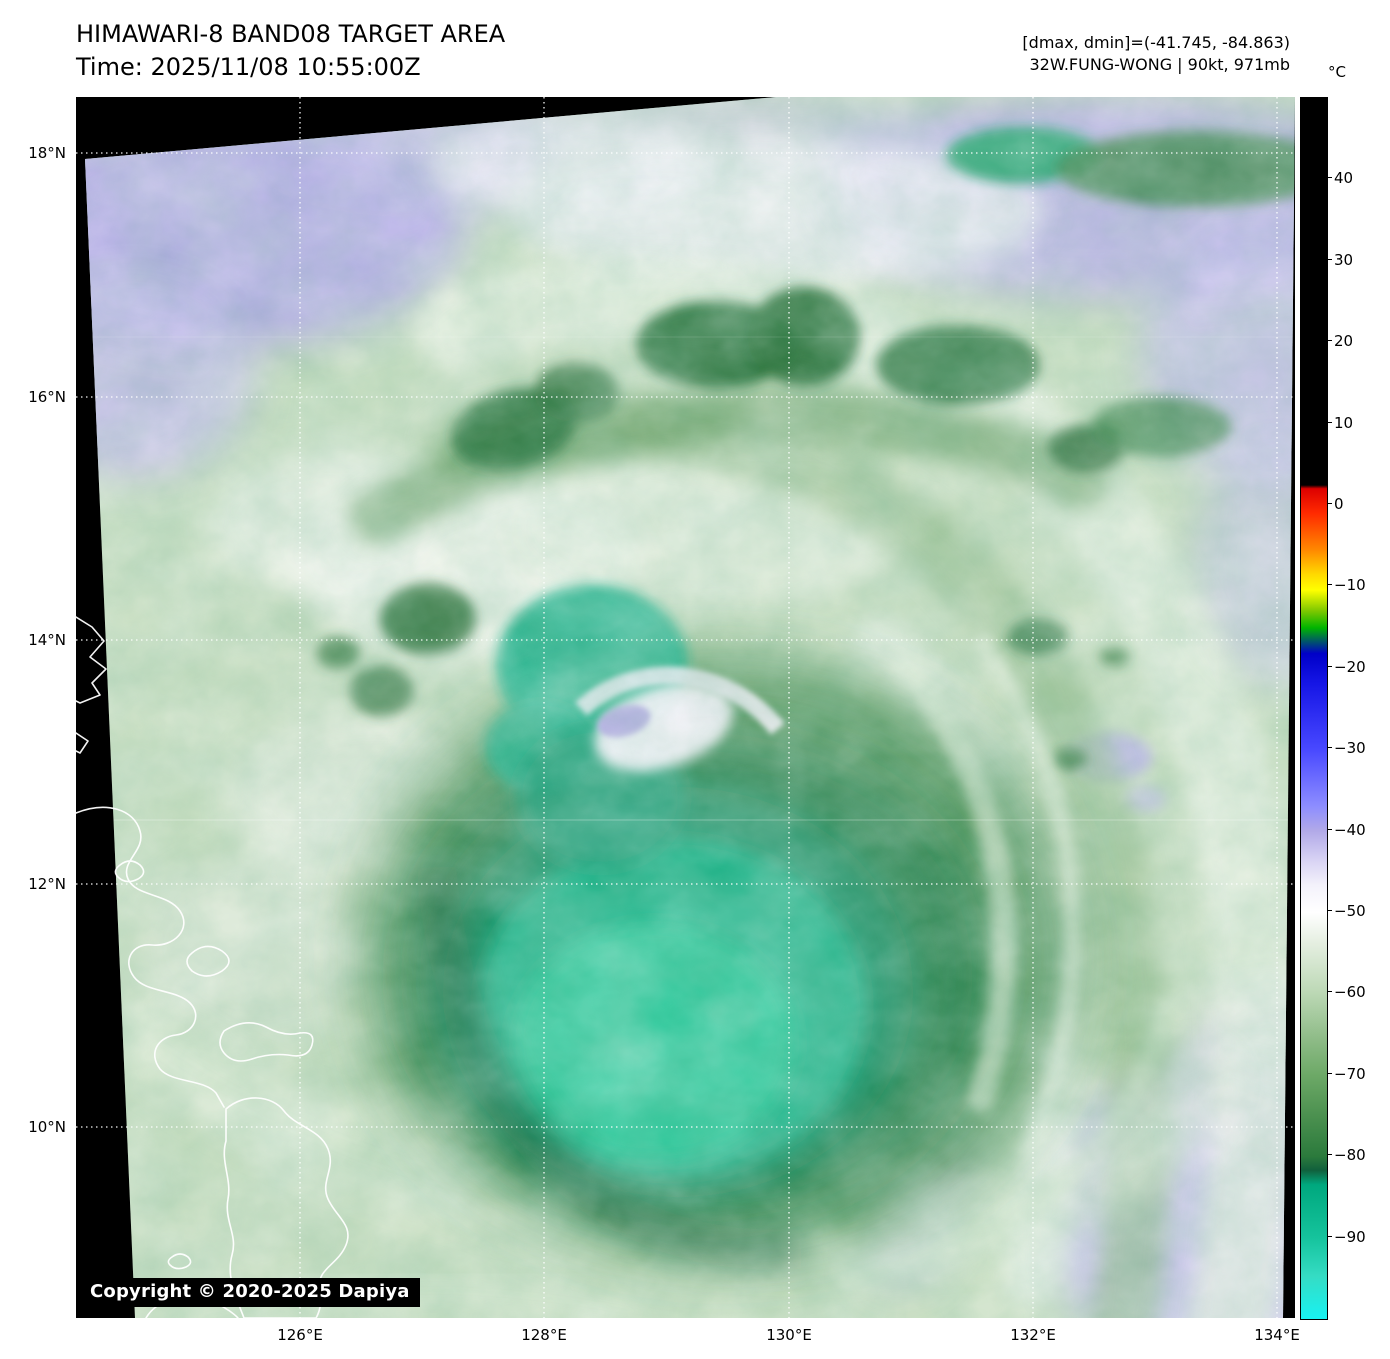 Image resolution: width=1390 pixels, height=1359 pixels. What do you see at coordinates (47, 640) in the screenshot?
I see `lat-label-14N: 14°N` at bounding box center [47, 640].